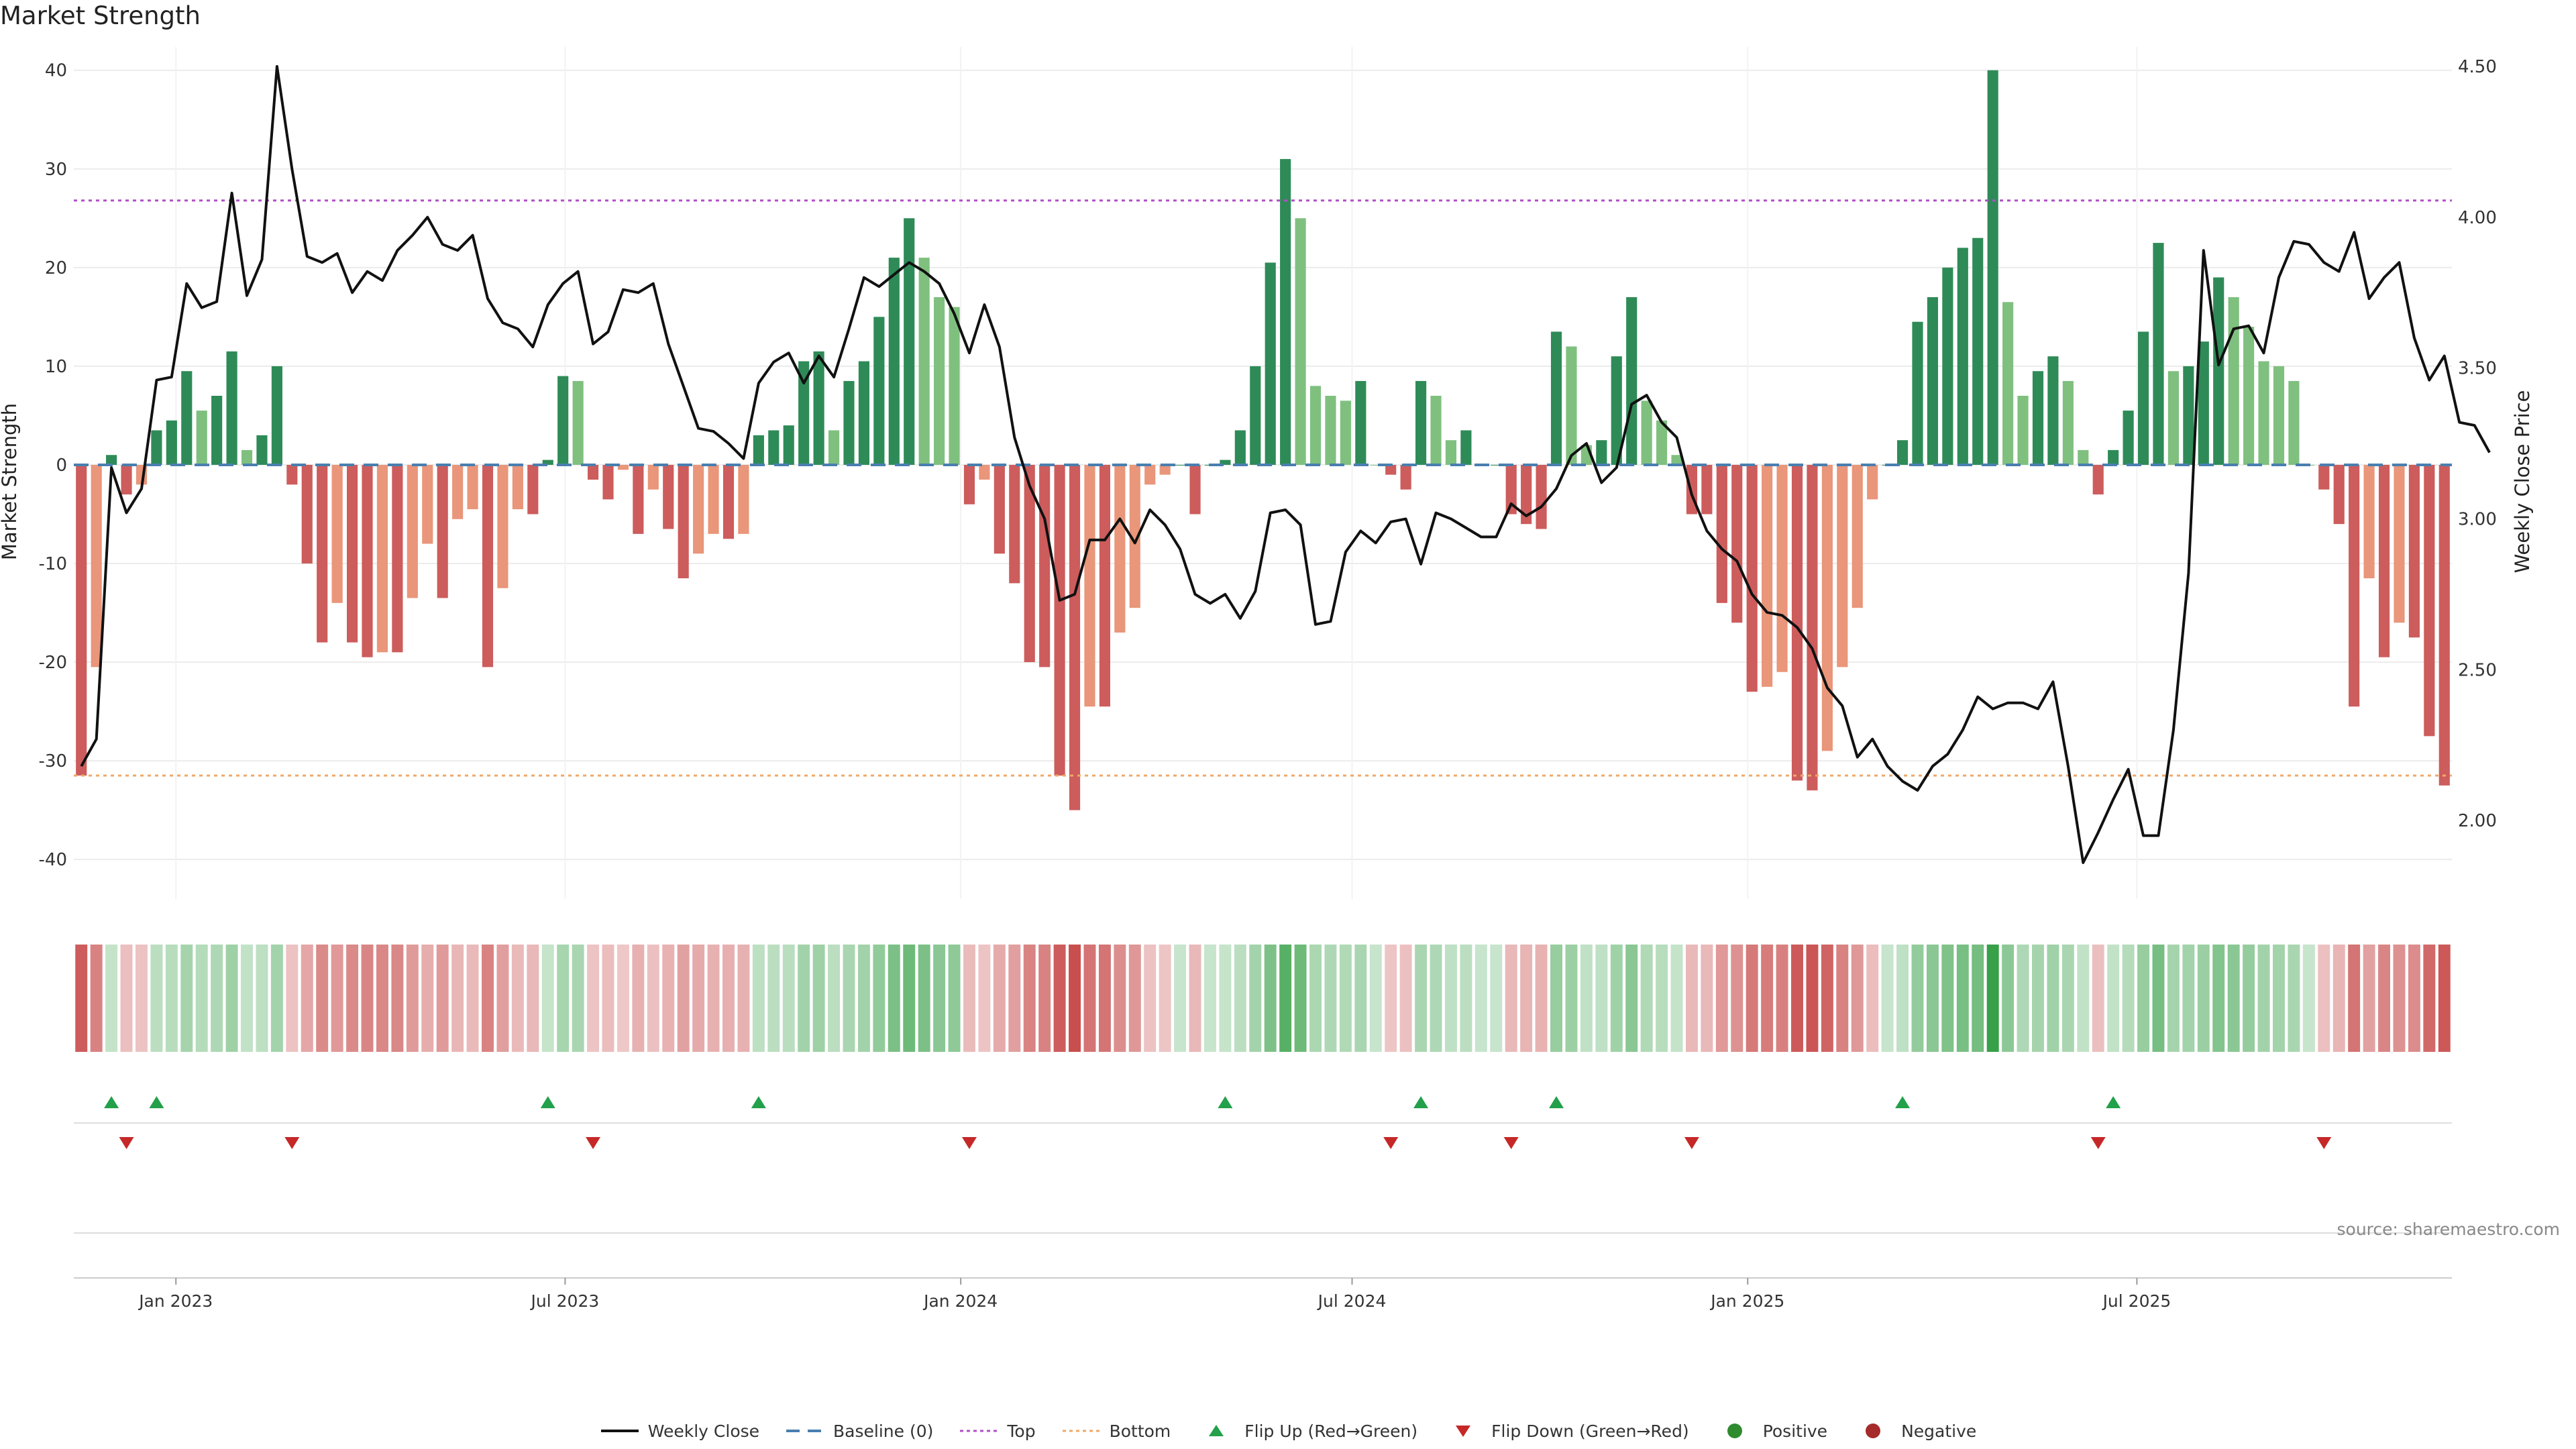 Image resolution: width=2576 pixels, height=1449 pixels. I want to click on source-note: source: sharemaestro.com, so click(2449, 1229).